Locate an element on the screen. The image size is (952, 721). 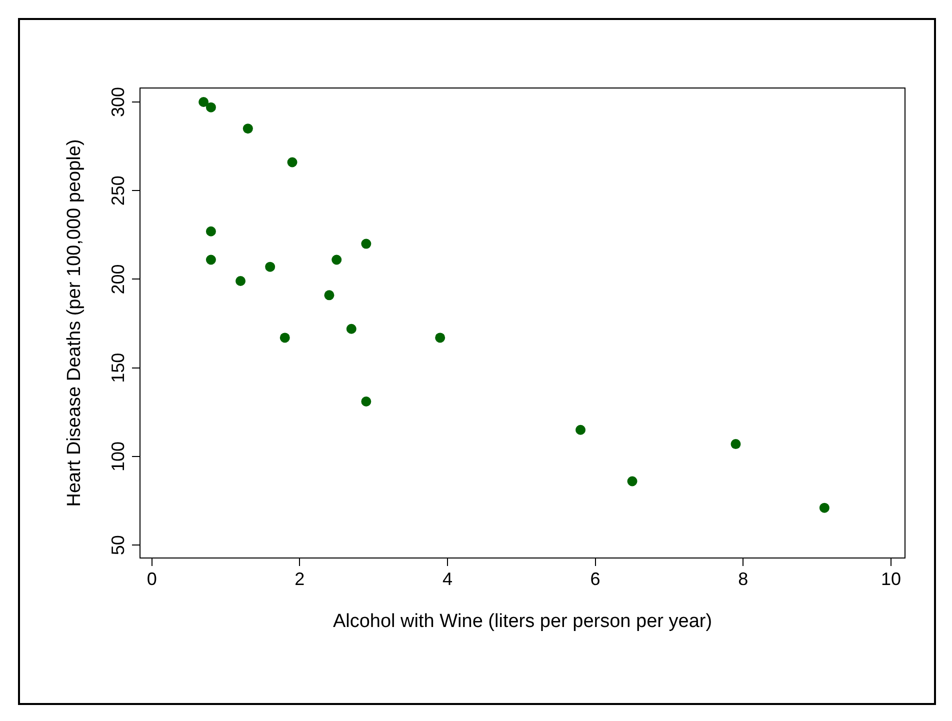
x-axis-title: Alcohol with Wine (liters per person per year) is located at coordinates (522, 621).